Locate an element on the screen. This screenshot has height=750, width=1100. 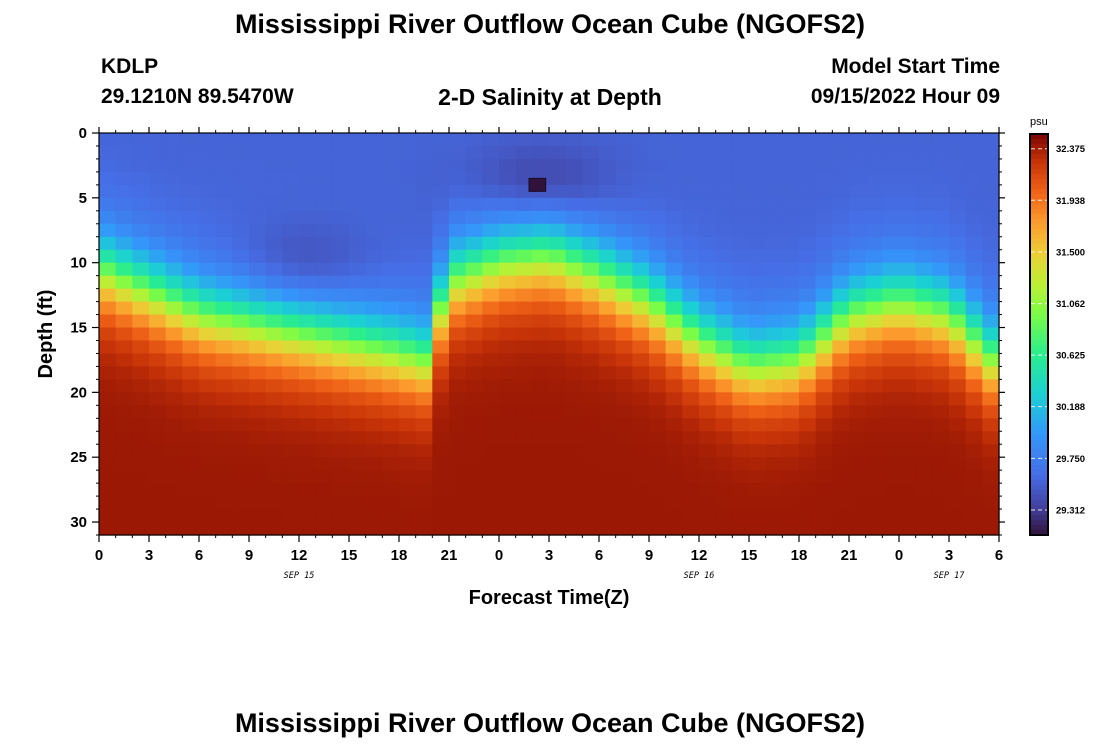
colorbar-tick-label: 31.500 is located at coordinates (1070, 252).